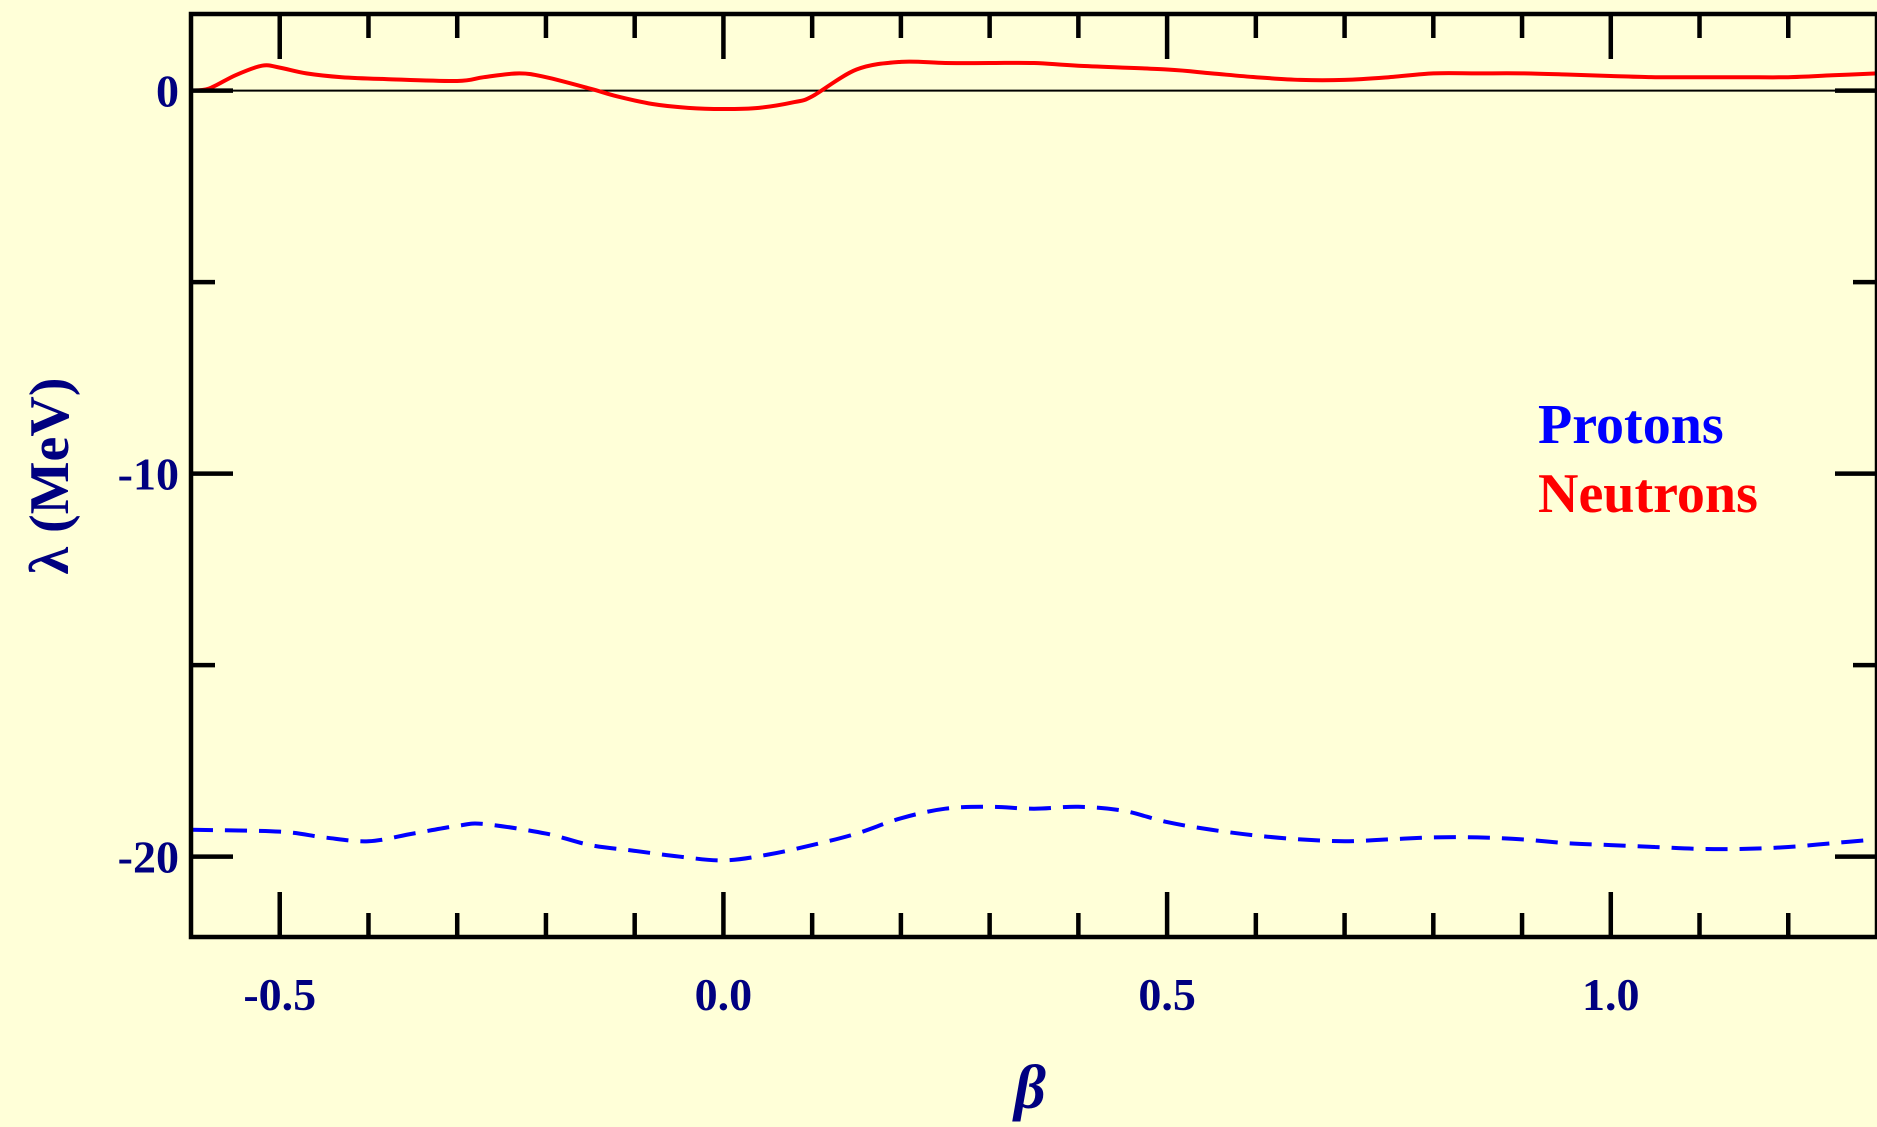 The width and height of the screenshot is (1877, 1127). What do you see at coordinates (1167, 994) in the screenshot?
I see `x-tick-label: 0.5` at bounding box center [1167, 994].